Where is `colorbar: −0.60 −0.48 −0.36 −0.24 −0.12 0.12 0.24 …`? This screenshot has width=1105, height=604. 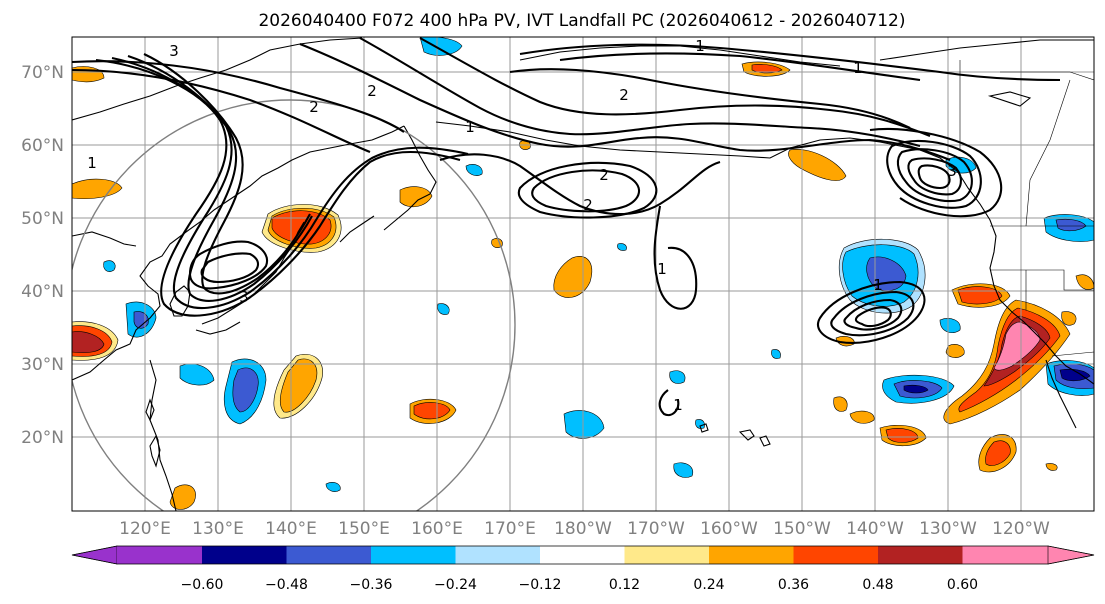
colorbar: −0.60 −0.48 −0.36 −0.24 −0.12 0.12 0.24 … is located at coordinates (583, 569).